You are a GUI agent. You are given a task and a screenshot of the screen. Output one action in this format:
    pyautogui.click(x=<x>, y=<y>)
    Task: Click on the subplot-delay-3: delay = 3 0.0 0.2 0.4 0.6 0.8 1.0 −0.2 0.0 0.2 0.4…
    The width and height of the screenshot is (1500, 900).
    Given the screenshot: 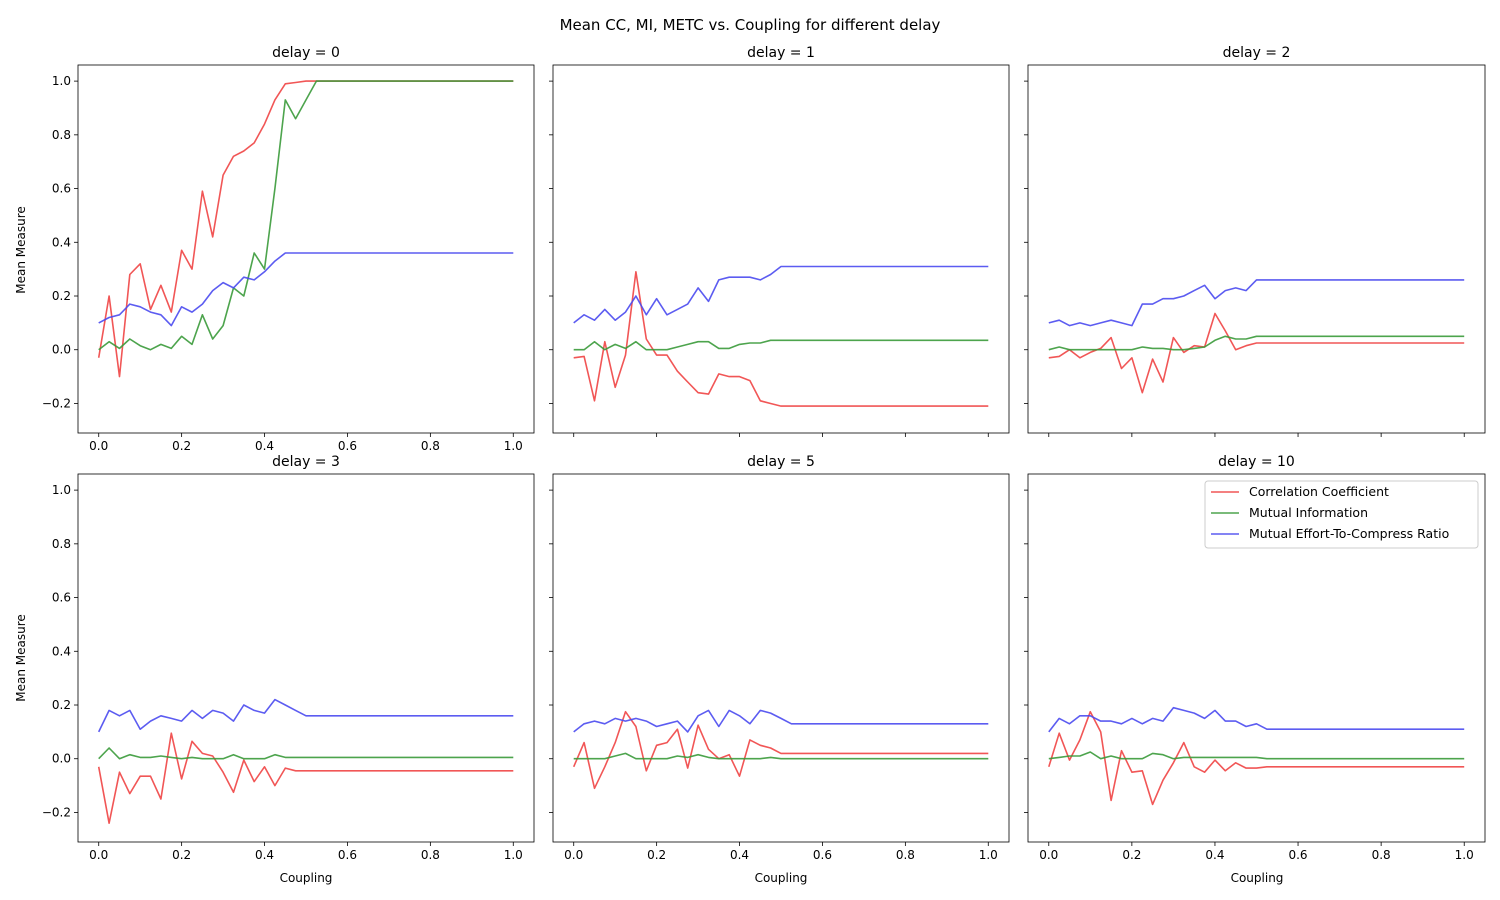 What is the action you would take?
    pyautogui.click(x=288, y=658)
    